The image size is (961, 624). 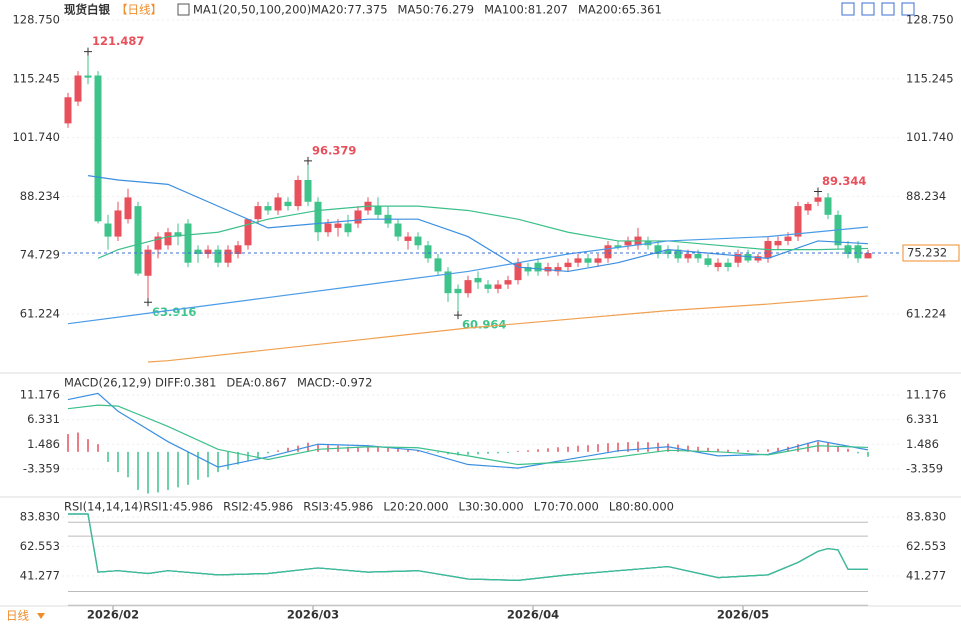 I want to click on dropdown-arrow, so click(x=41, y=616).